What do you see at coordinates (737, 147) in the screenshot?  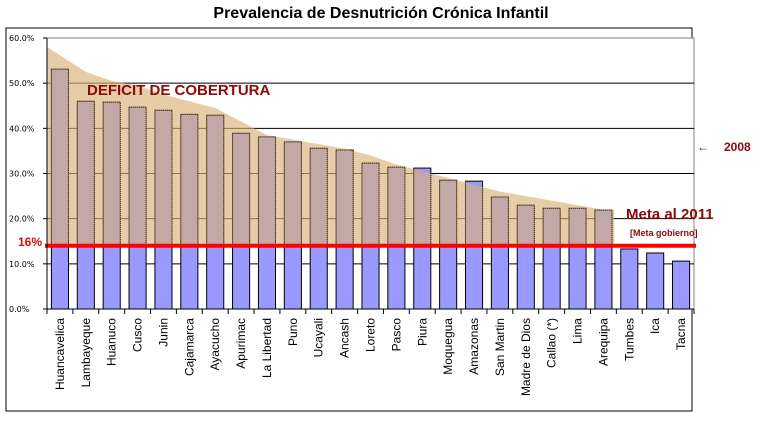 I see `year-label: 2008` at bounding box center [737, 147].